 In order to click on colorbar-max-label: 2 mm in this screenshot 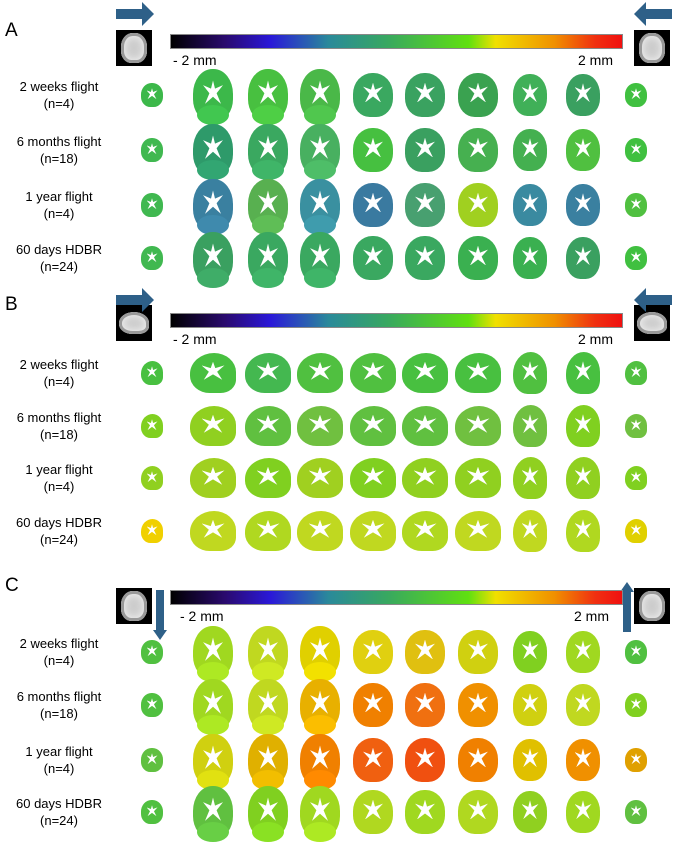, I will do `click(591, 616)`.